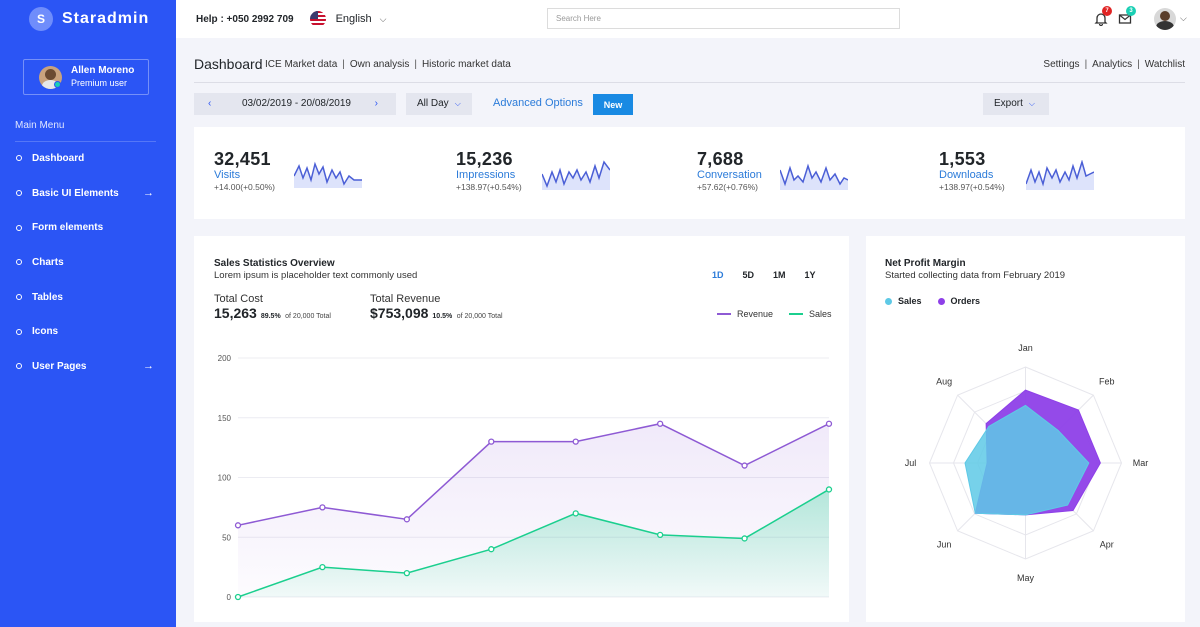  Describe the element at coordinates (1125, 19) in the screenshot. I see `mail-icon` at that location.